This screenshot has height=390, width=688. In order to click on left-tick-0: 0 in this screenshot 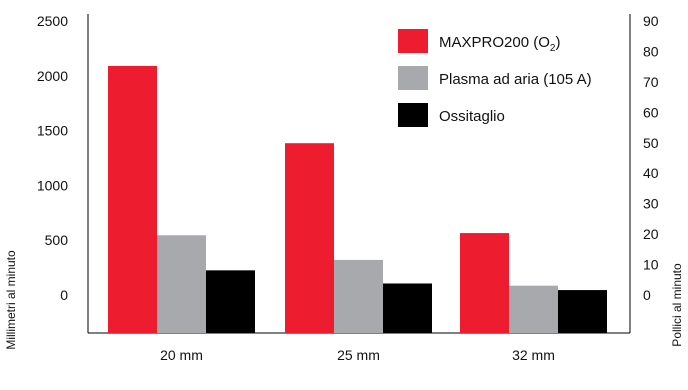, I will do `click(64, 295)`.